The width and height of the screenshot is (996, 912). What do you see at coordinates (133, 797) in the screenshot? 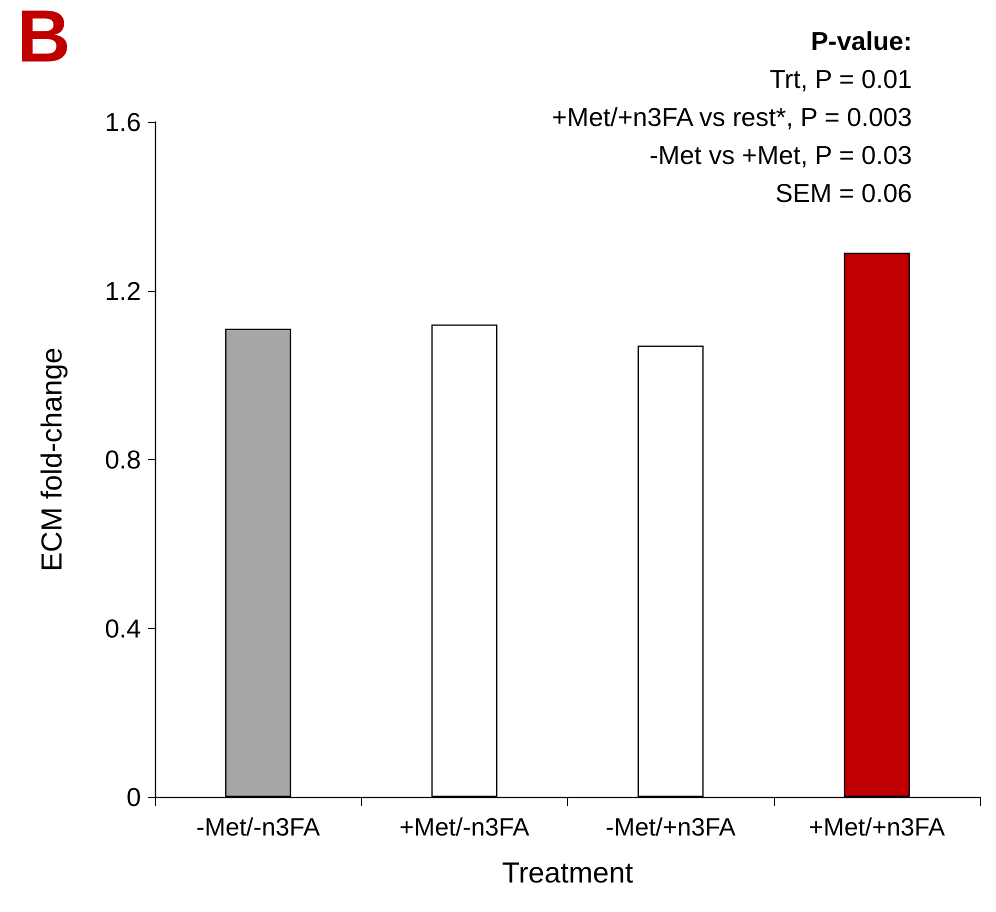
I see `y-tick-label: 0` at bounding box center [133, 797].